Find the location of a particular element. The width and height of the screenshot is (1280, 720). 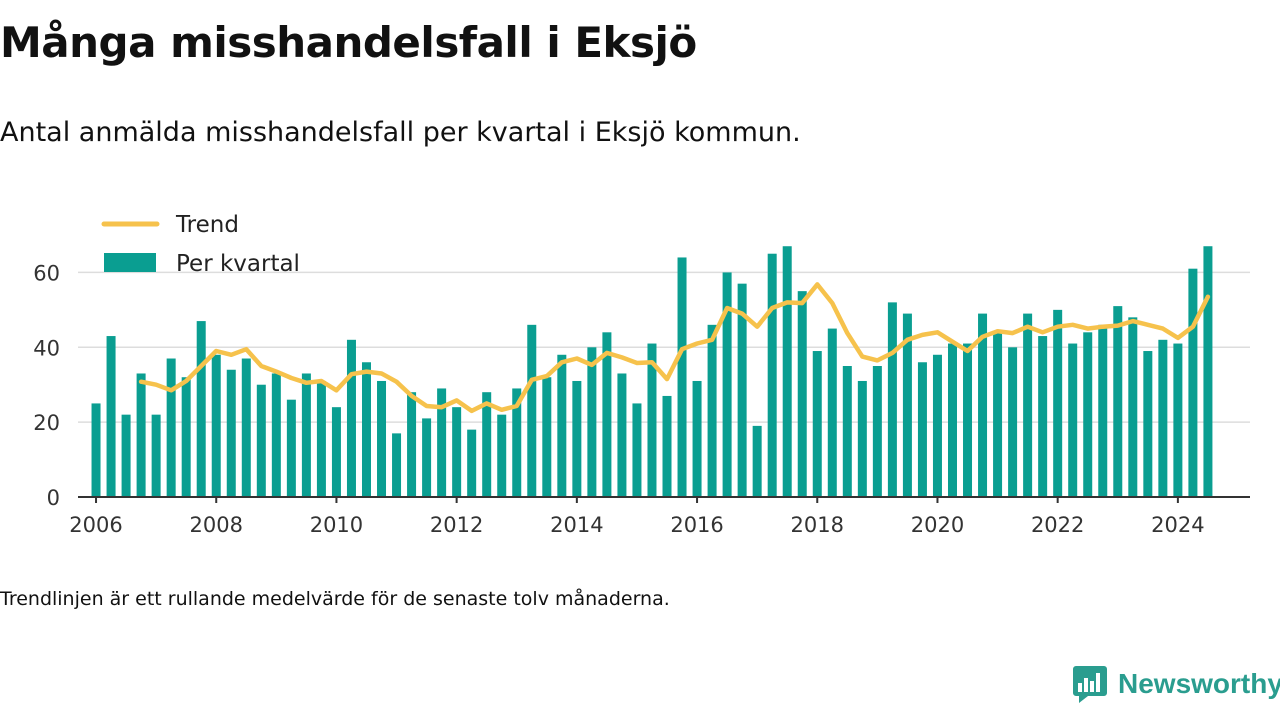

chart-title: Många misshandelsfall i Eksjö is located at coordinates (348, 42).